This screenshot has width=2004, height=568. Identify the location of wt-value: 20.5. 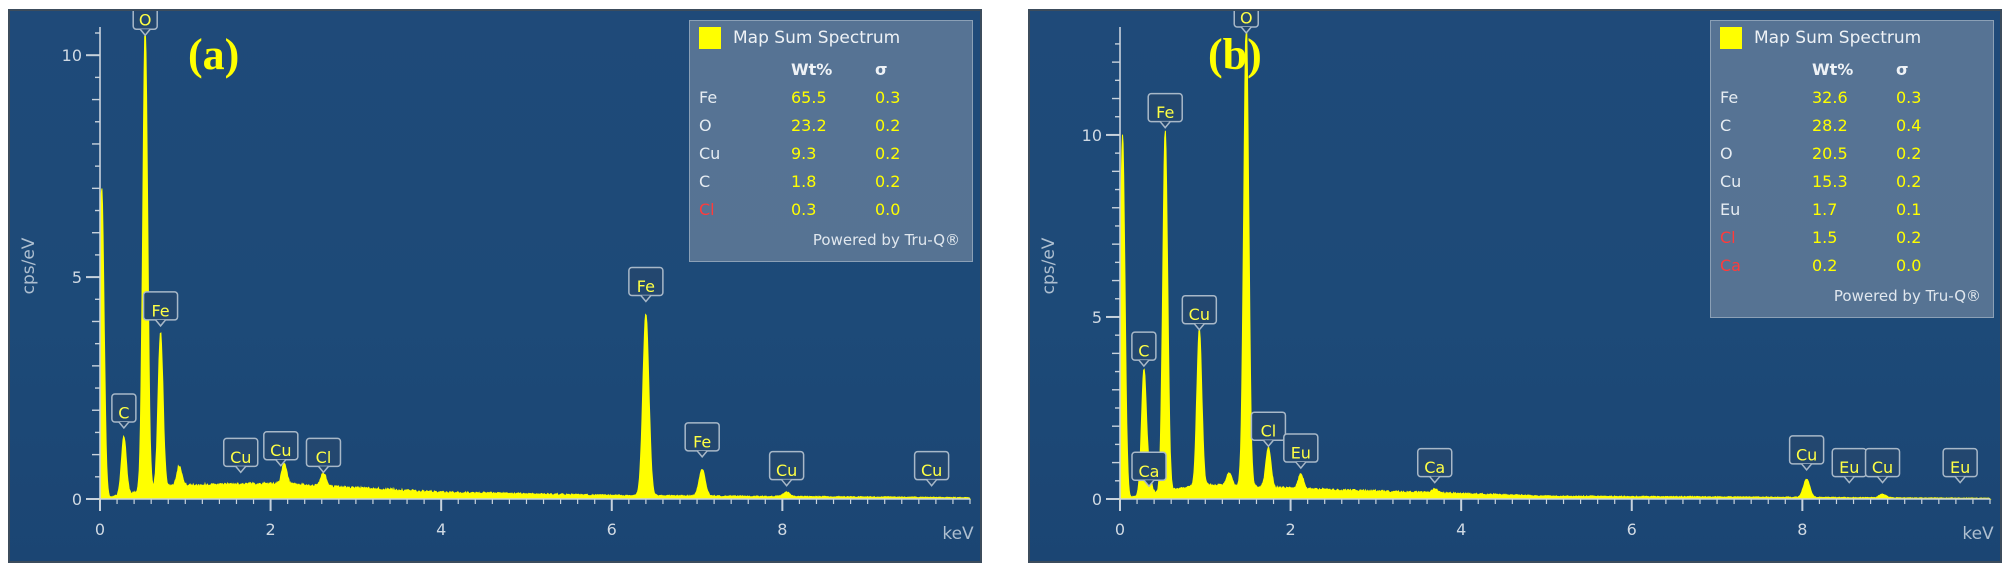
(1830, 153).